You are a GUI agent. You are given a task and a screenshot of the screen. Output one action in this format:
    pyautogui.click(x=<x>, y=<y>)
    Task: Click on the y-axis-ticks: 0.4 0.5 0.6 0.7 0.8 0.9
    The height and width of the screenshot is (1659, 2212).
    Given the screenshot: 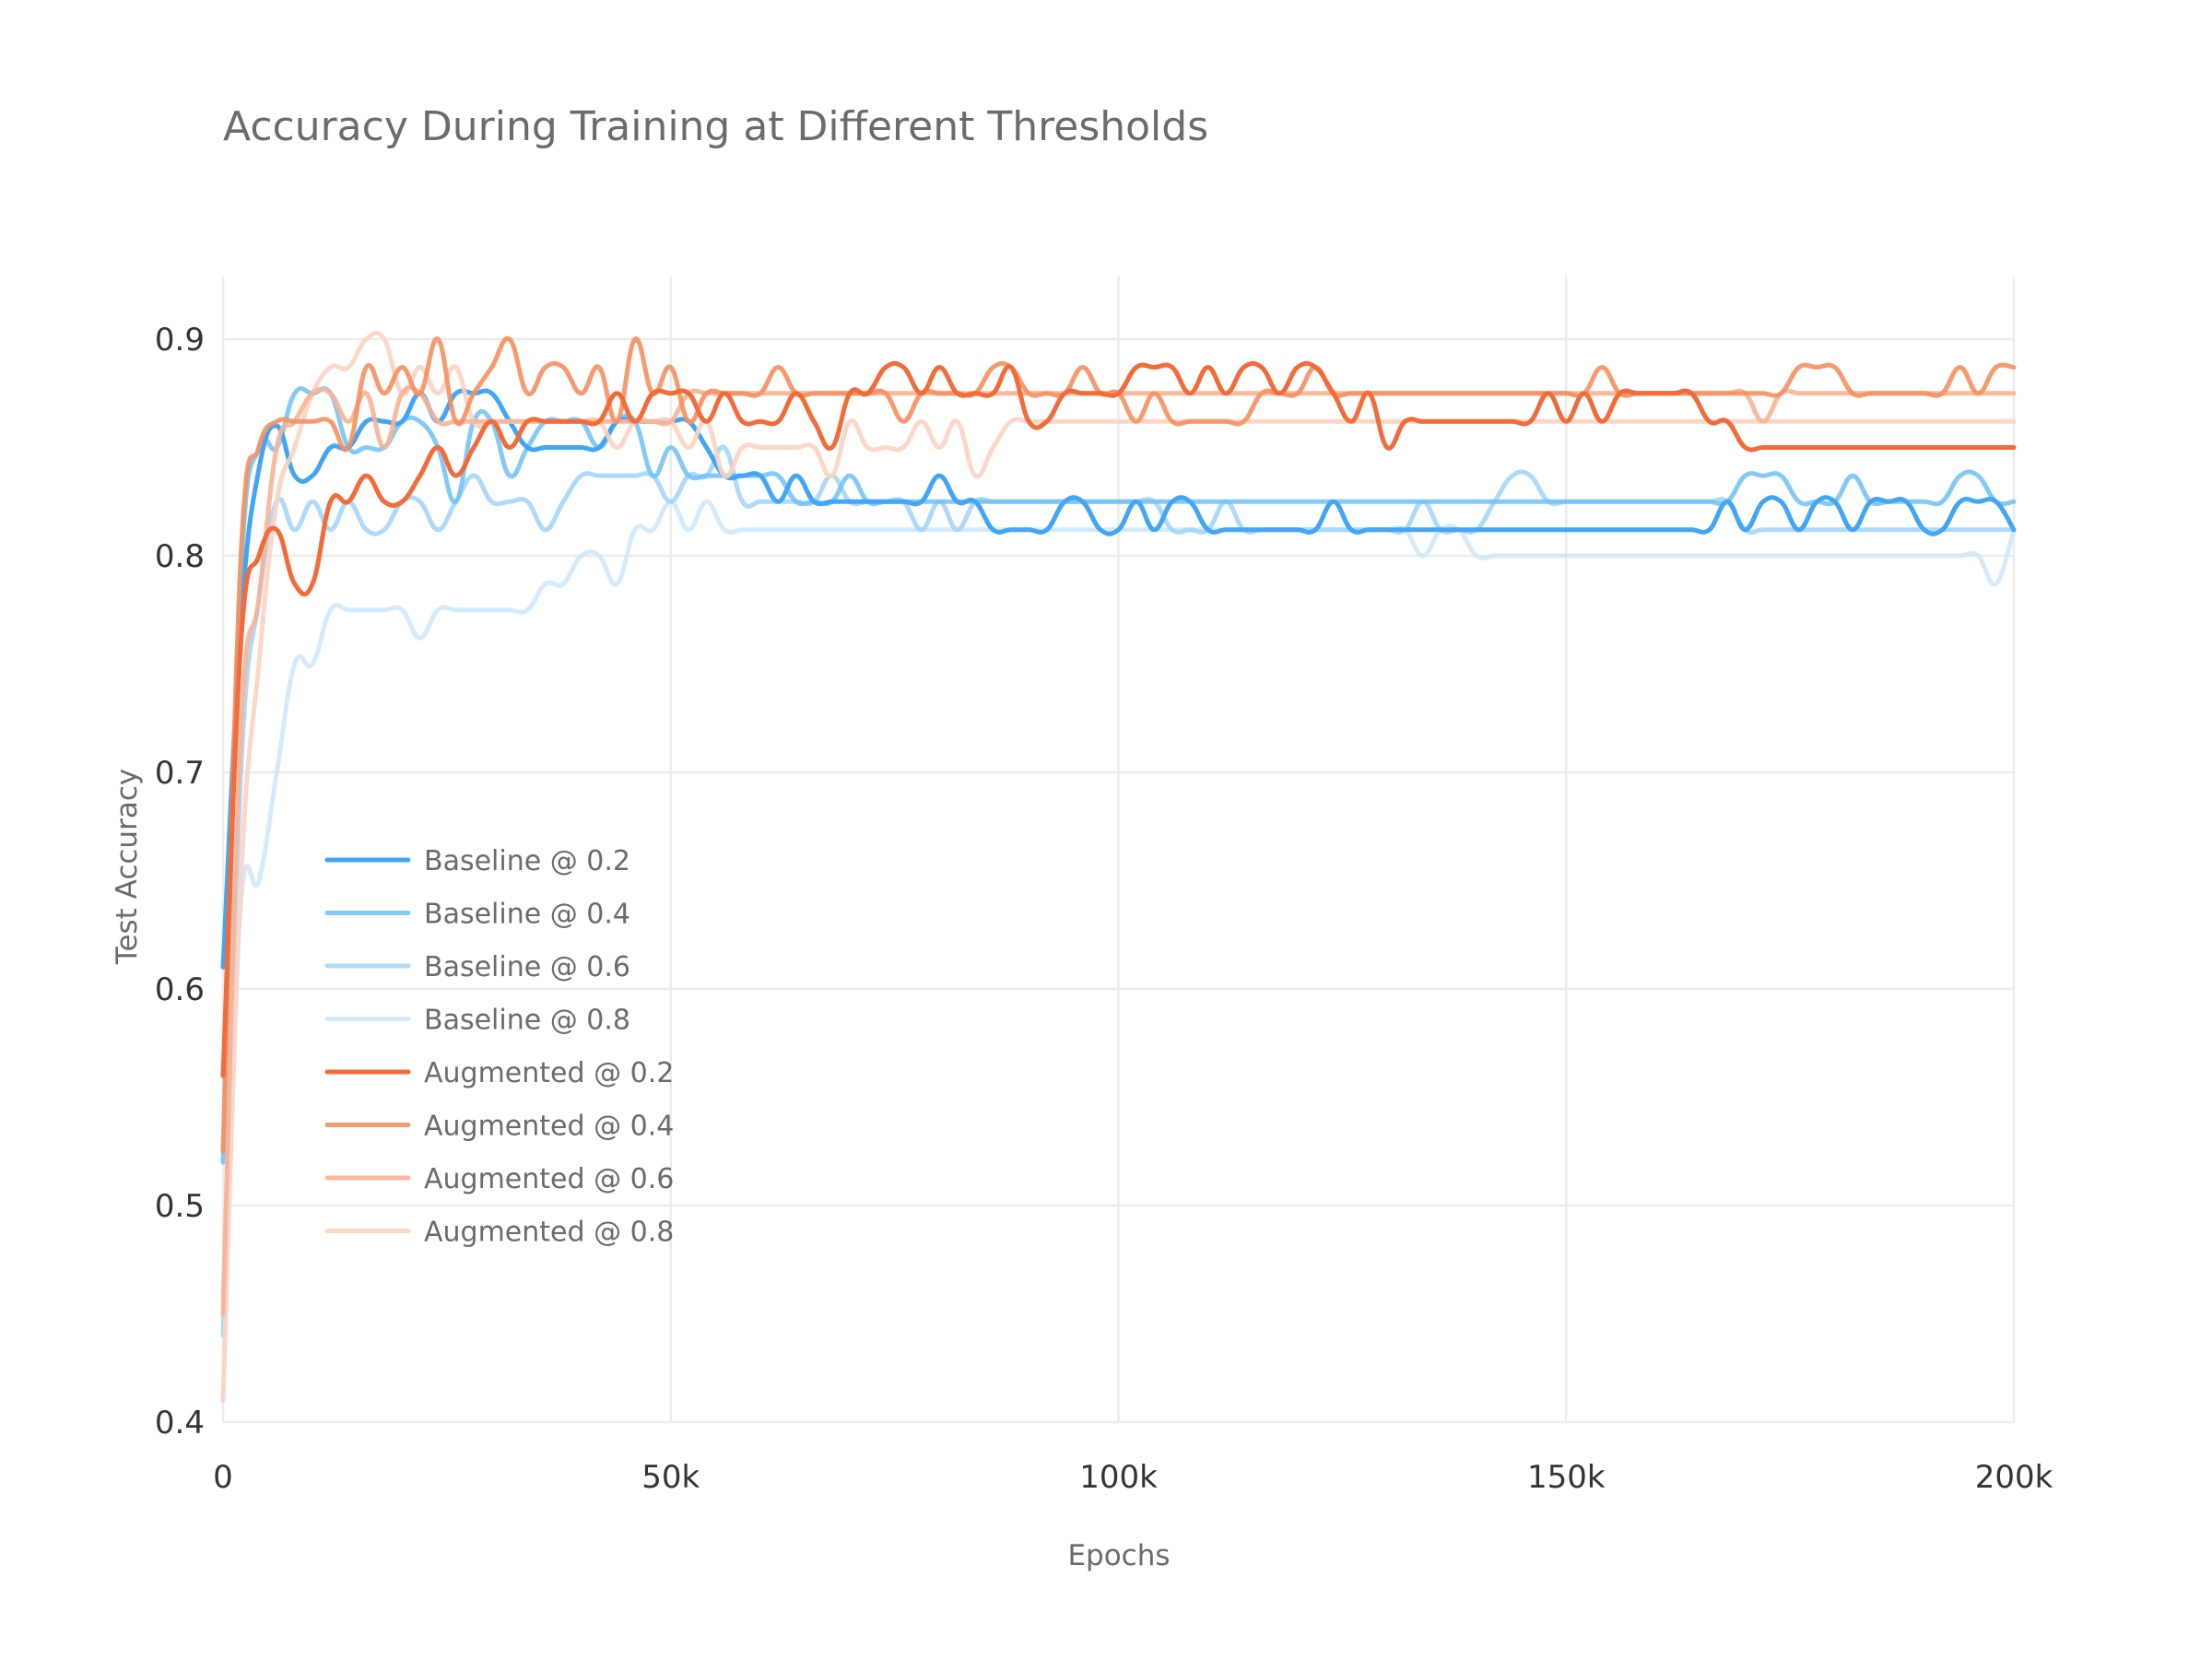 What is the action you would take?
    pyautogui.click(x=180, y=881)
    